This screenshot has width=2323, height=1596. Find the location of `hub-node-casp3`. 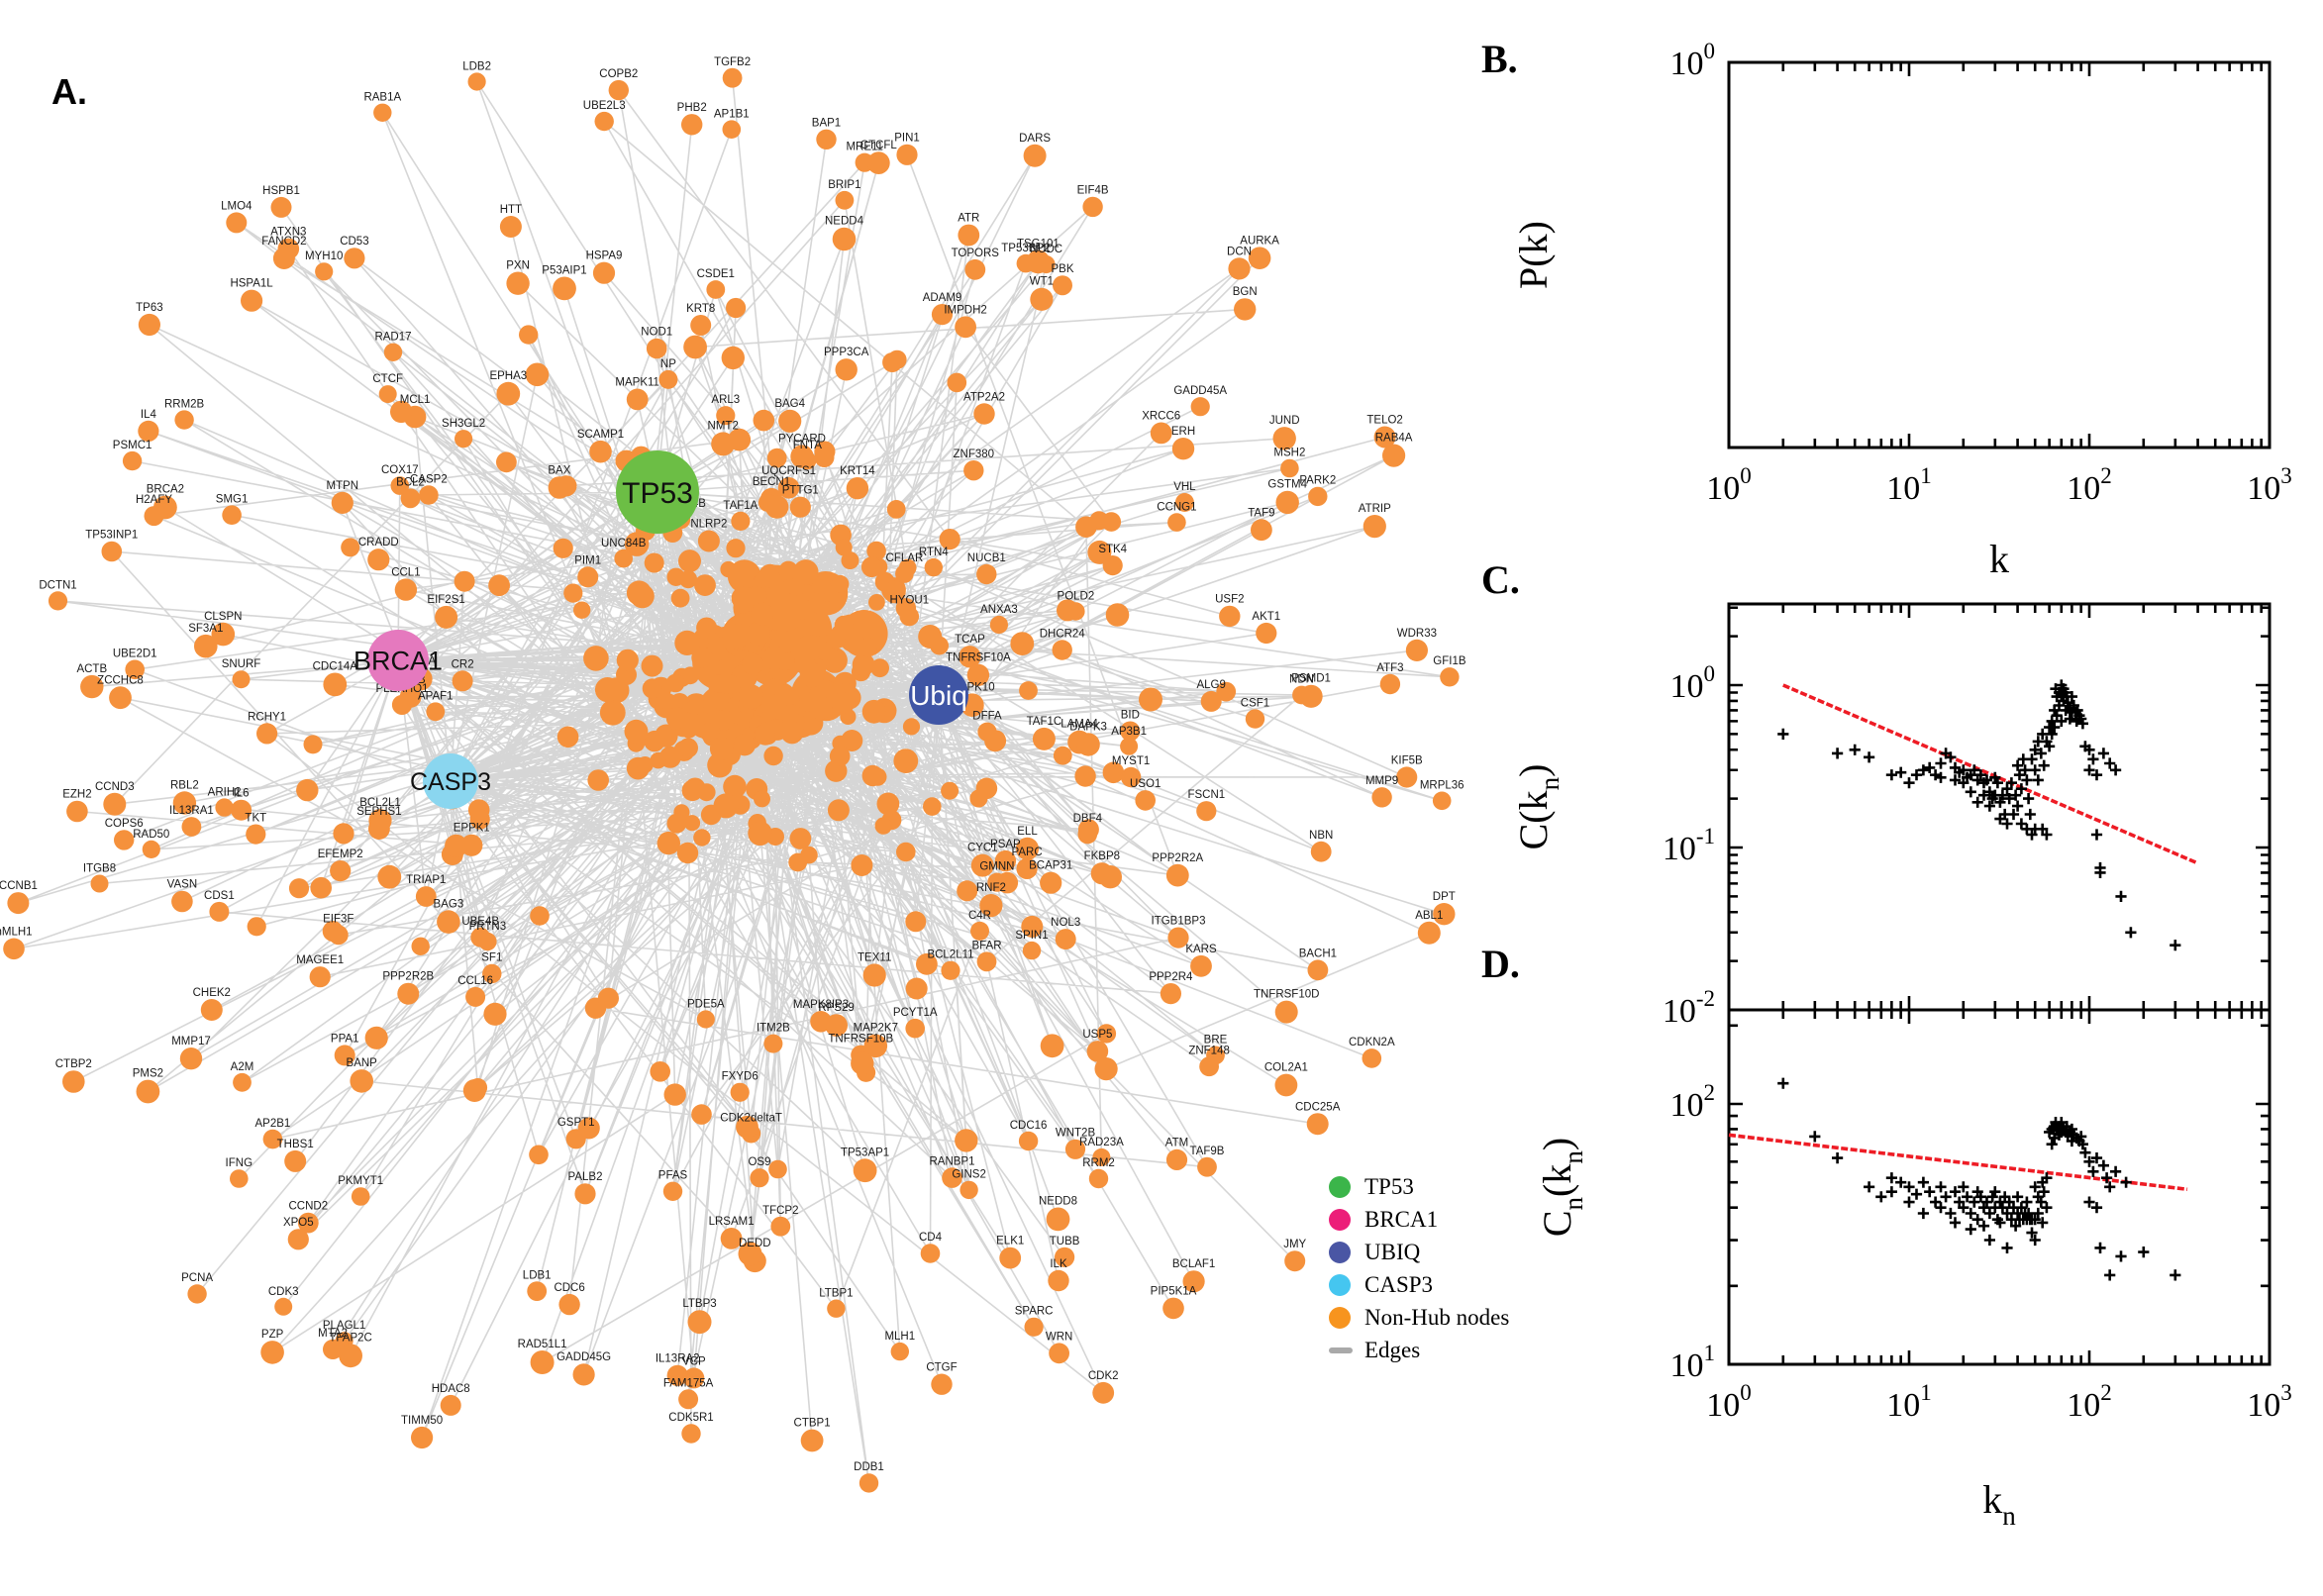

hub-node-casp3 is located at coordinates (450, 781).